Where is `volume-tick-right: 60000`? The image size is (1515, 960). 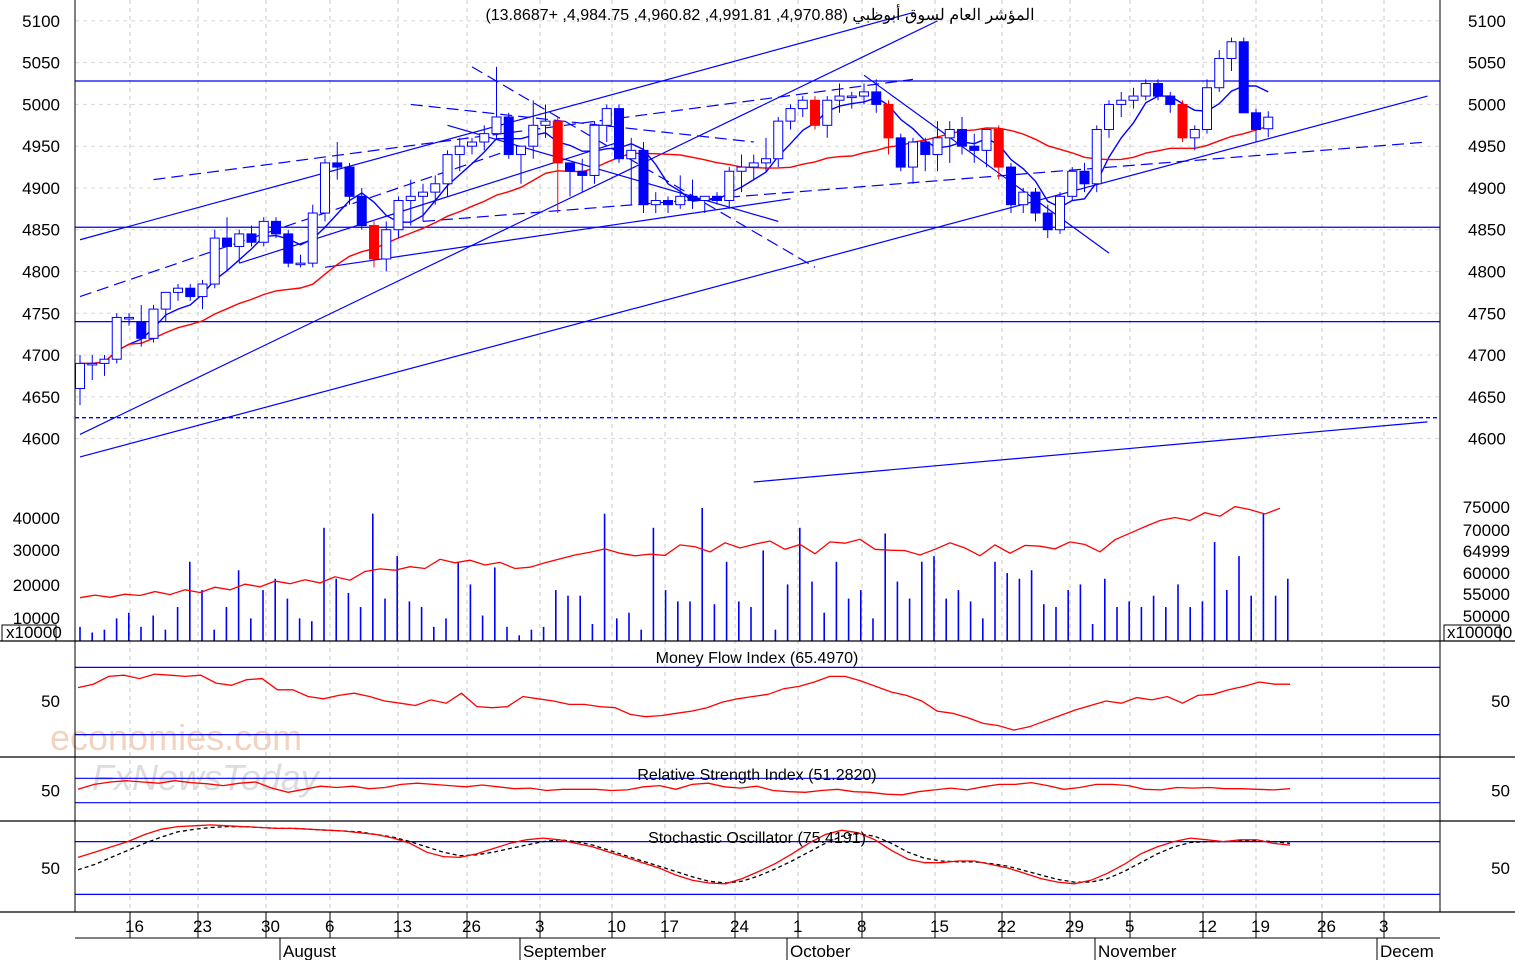 volume-tick-right: 60000 is located at coordinates (1486, 573).